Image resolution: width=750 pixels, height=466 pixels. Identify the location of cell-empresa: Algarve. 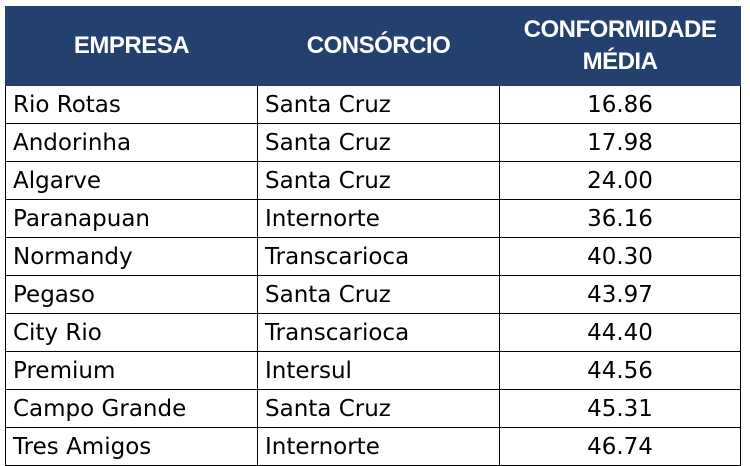
(131, 180).